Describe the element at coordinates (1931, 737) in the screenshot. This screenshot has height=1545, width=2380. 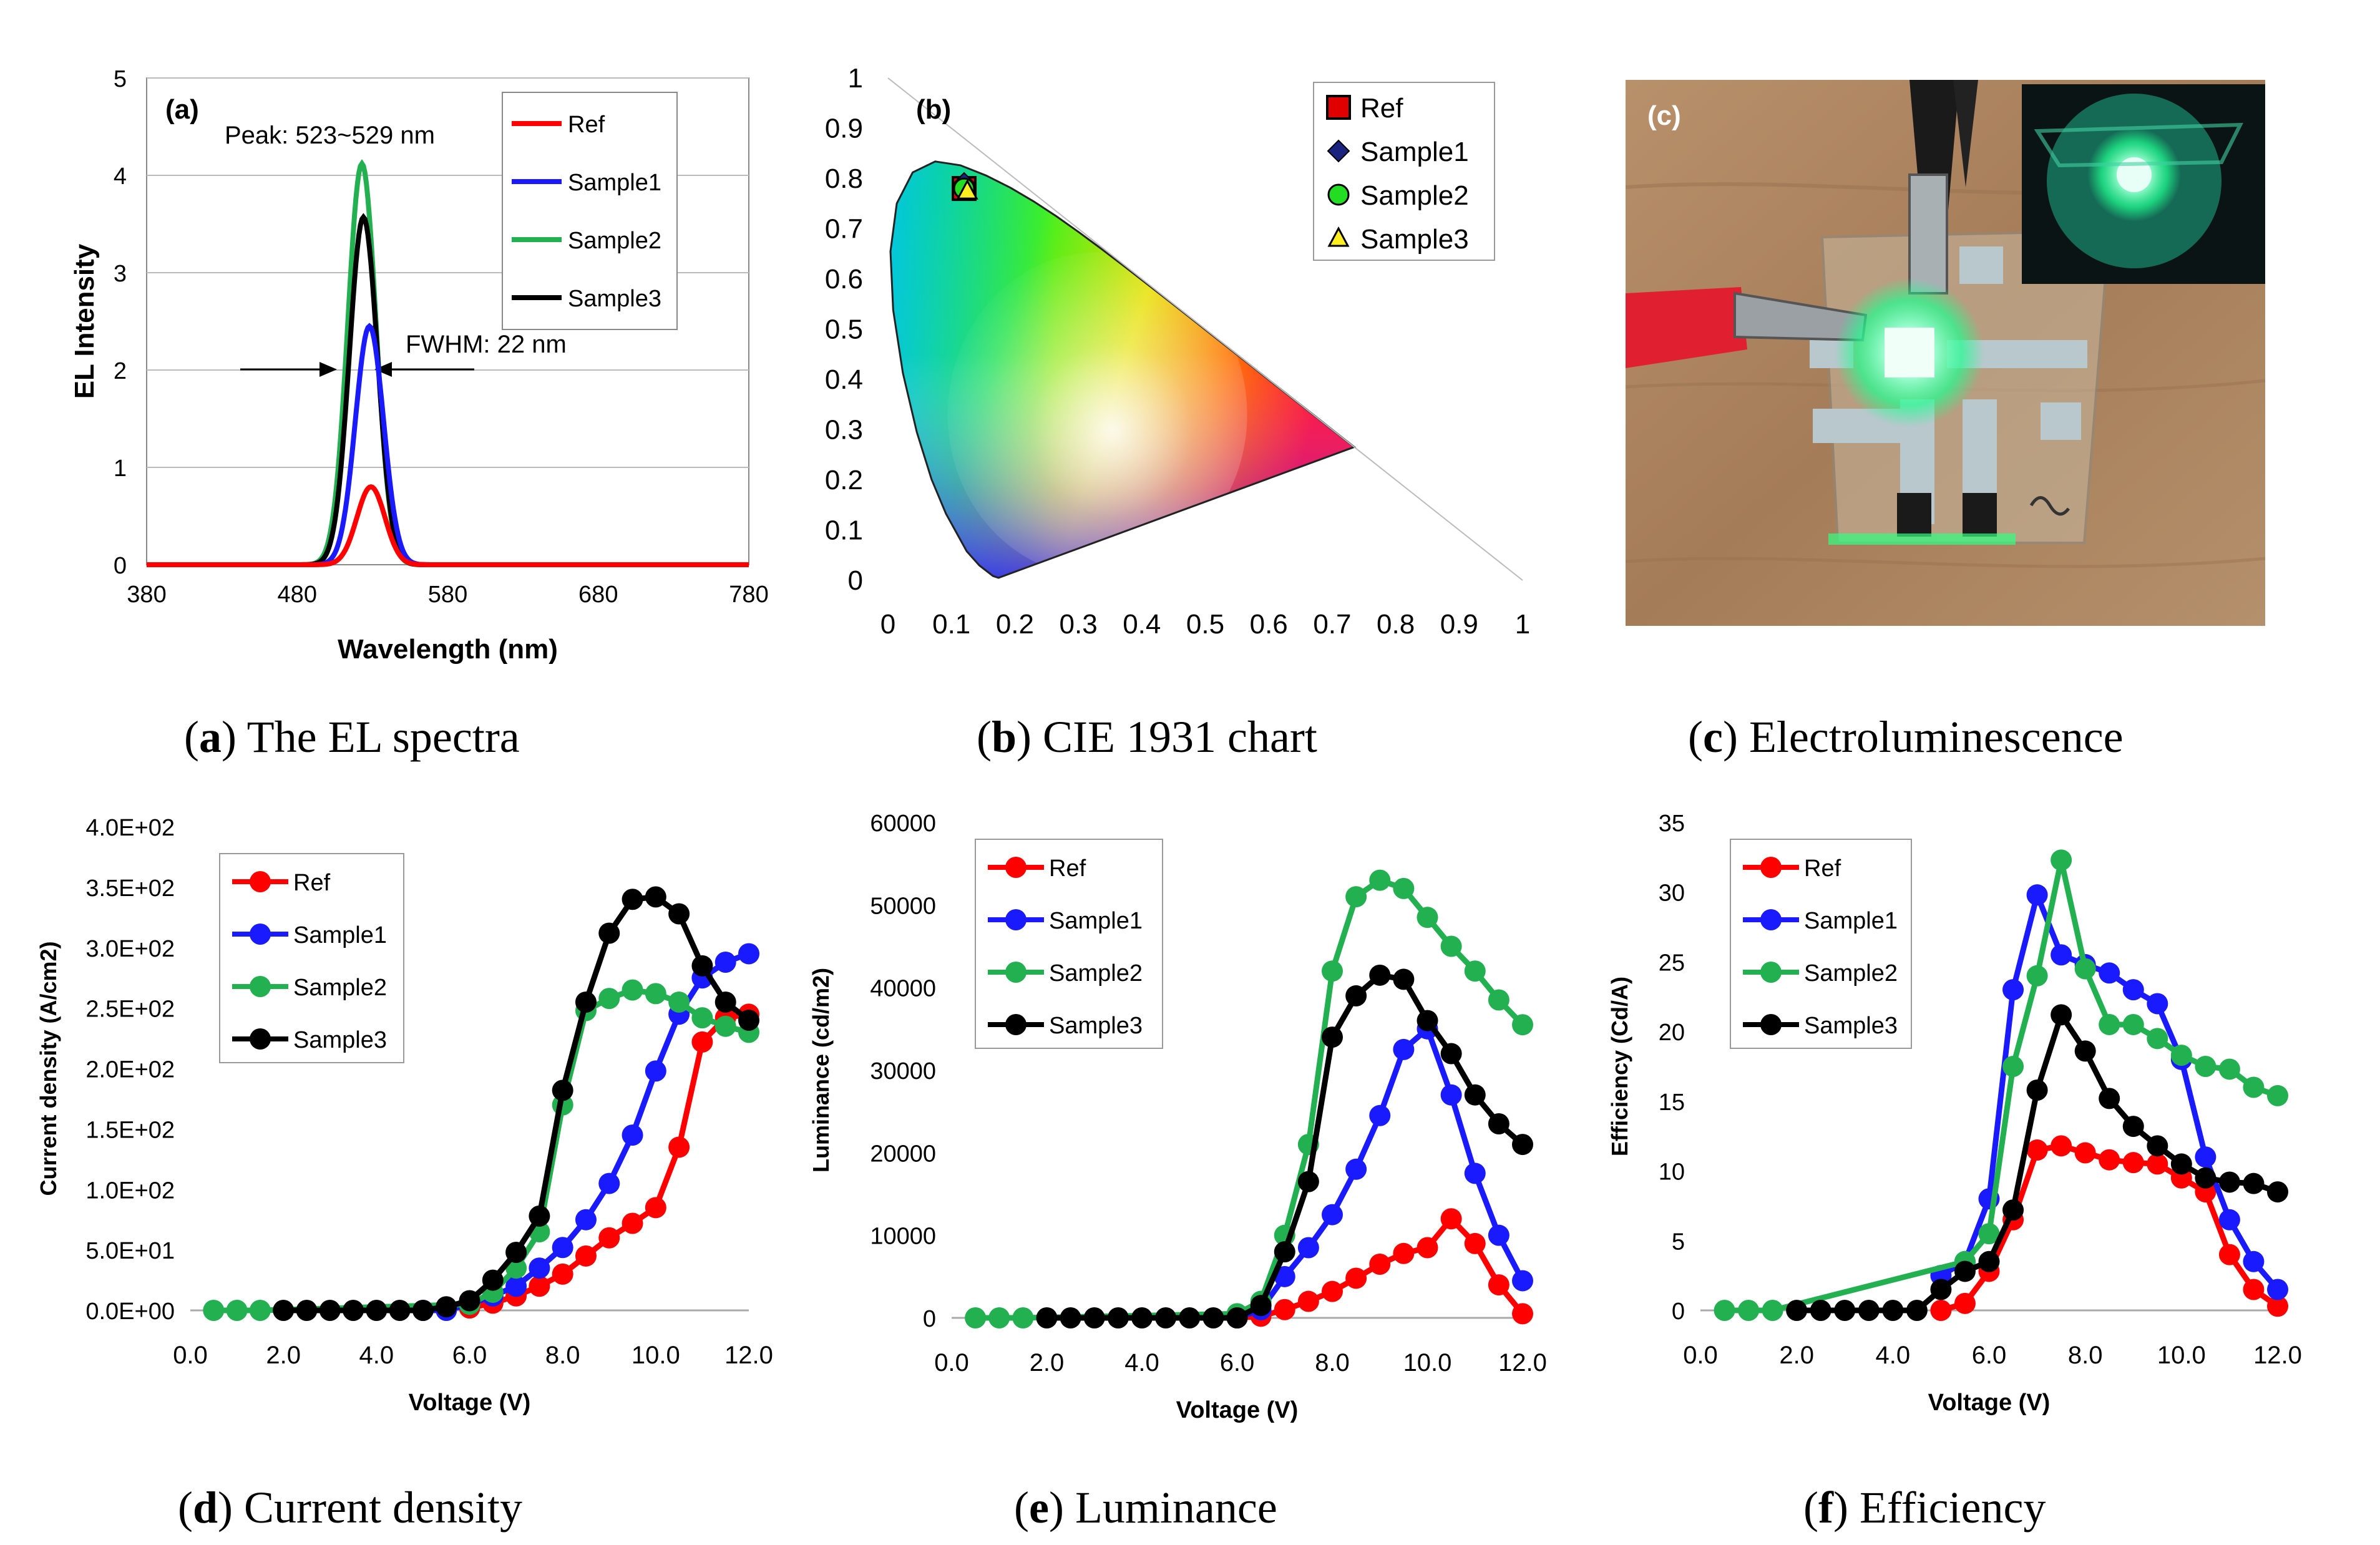
I see `caption-c-text: Electroluminescence` at that location.